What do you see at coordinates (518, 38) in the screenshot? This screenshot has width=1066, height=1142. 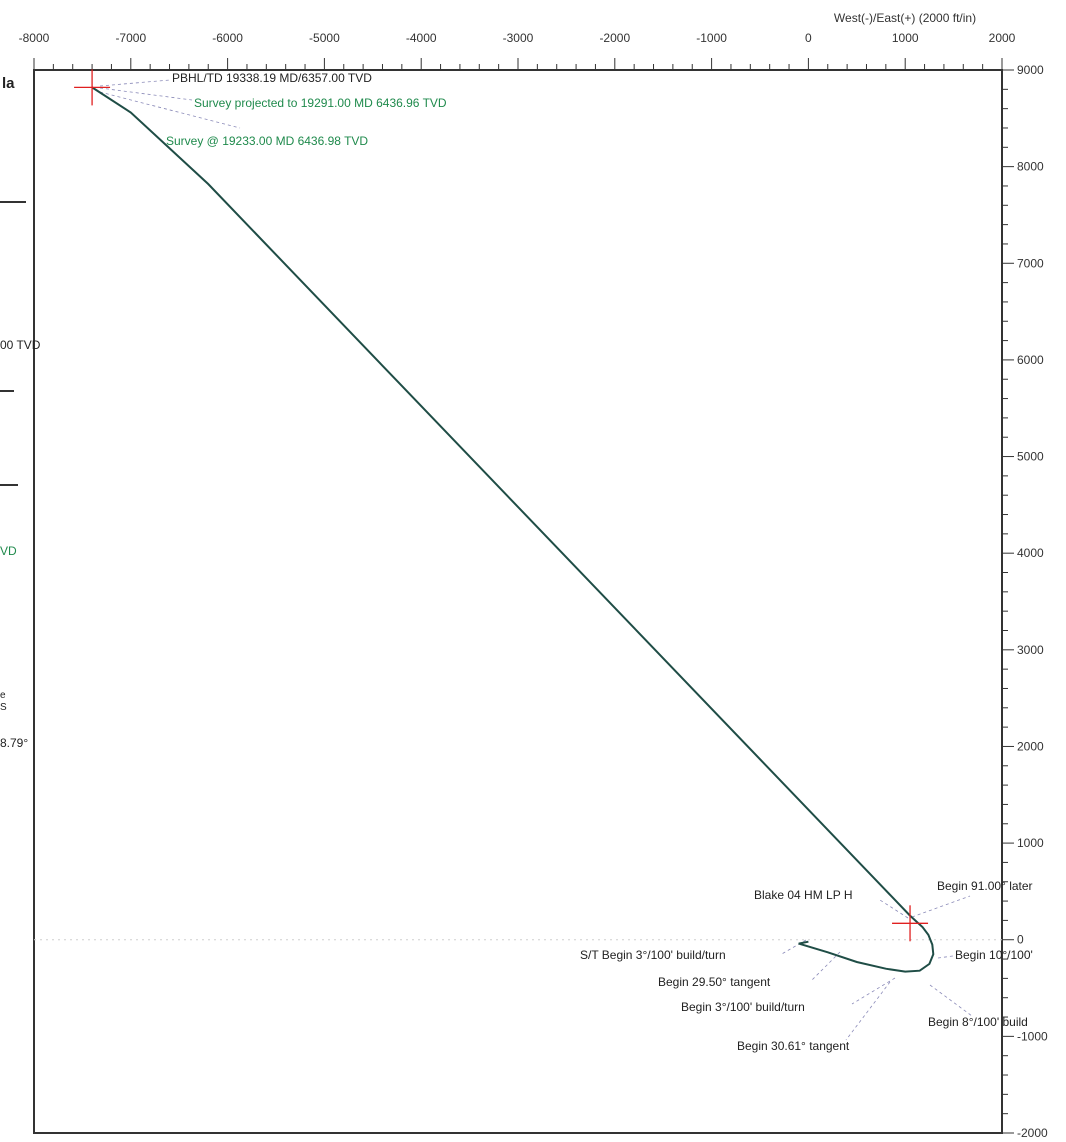 I see `x-tick-label: -3000` at bounding box center [518, 38].